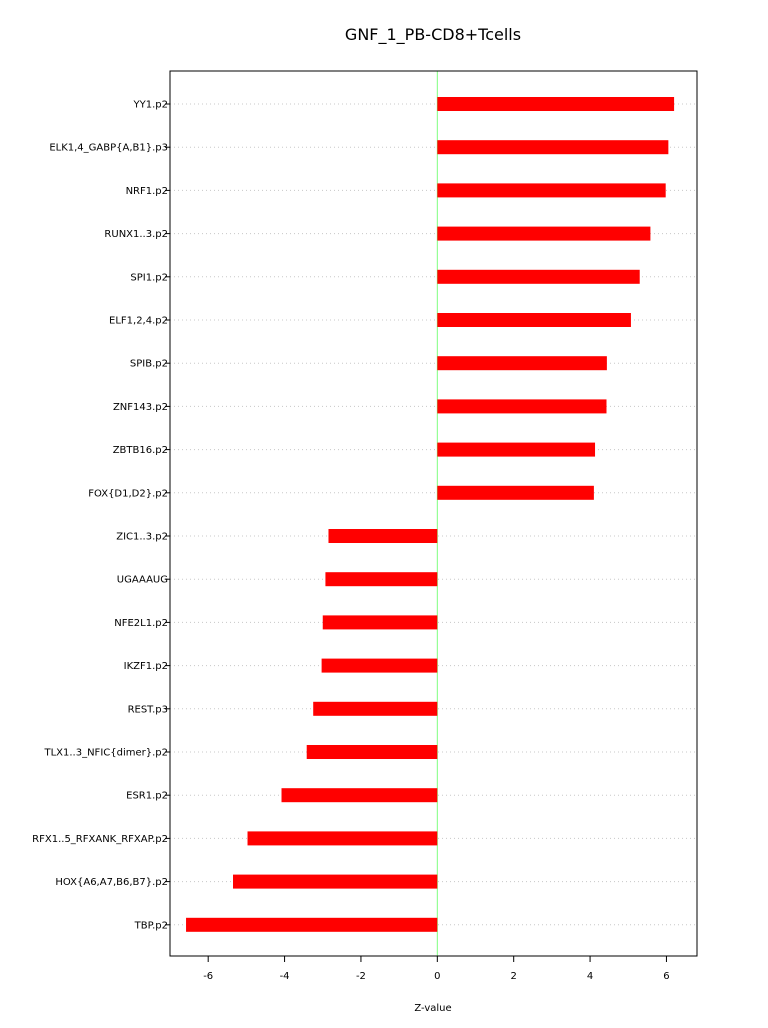 The width and height of the screenshot is (768, 1028). I want to click on category-label: ZIC1..3.p2, so click(142, 537).